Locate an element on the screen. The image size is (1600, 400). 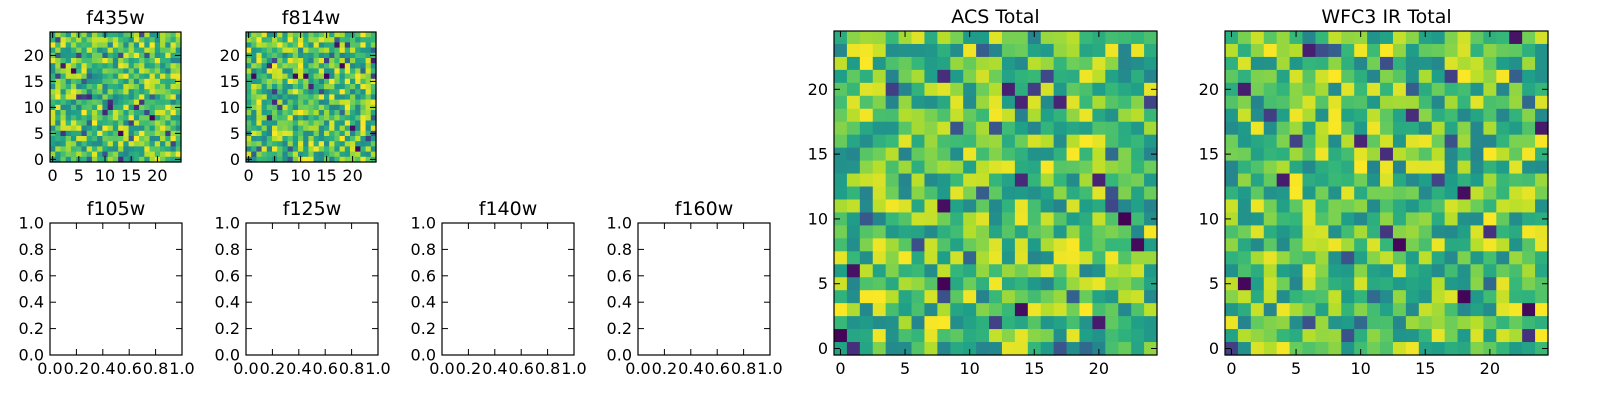
y-tick-label: 1.0 is located at coordinates (619, 223).